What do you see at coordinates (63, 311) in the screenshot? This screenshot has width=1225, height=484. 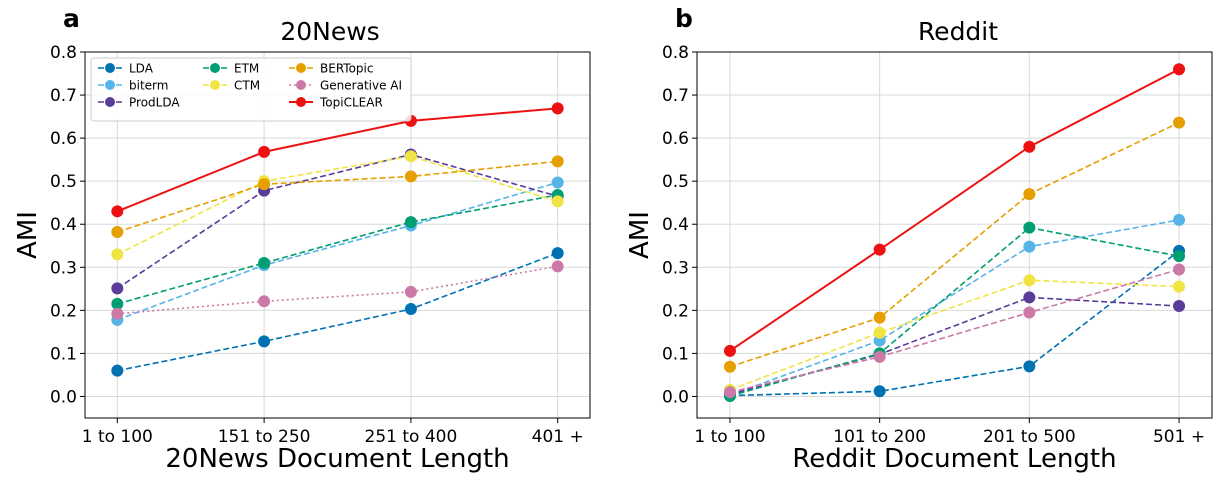 I see `y-tick-label: 0.2` at bounding box center [63, 311].